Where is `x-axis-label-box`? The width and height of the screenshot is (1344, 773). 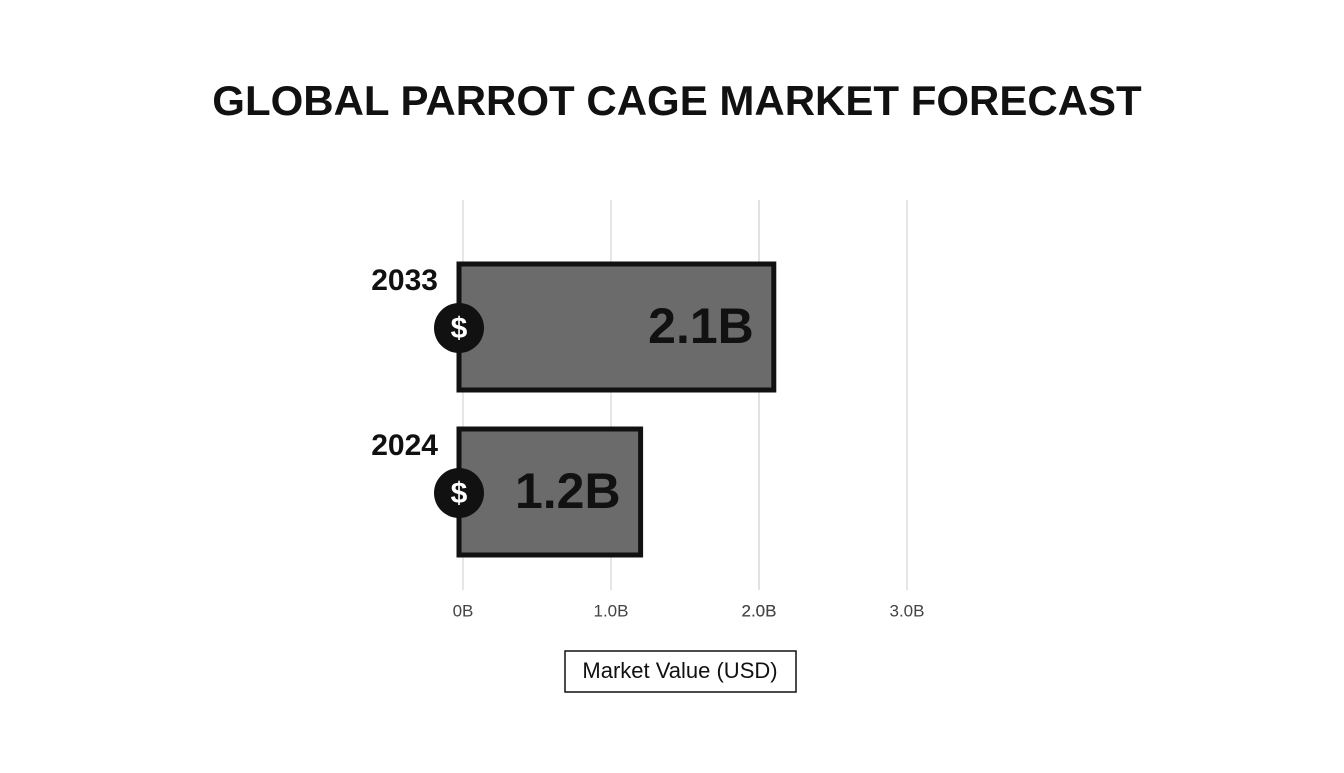 x-axis-label-box is located at coordinates (680, 671).